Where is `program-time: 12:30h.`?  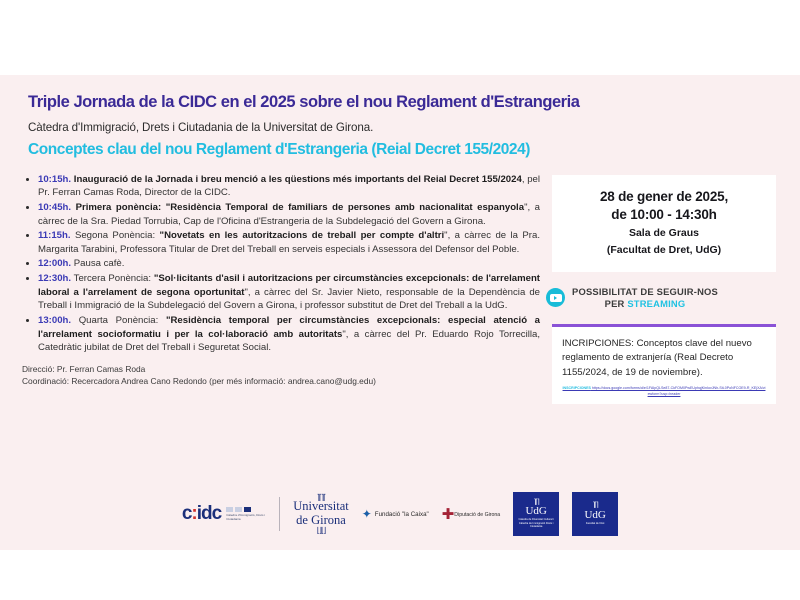
program-time: 12:30h. is located at coordinates (55, 279).